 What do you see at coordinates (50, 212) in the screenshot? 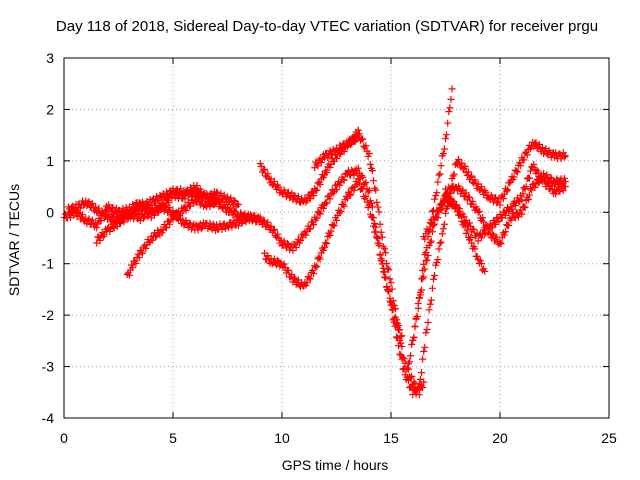
I see `y-tick-label: 0` at bounding box center [50, 212].